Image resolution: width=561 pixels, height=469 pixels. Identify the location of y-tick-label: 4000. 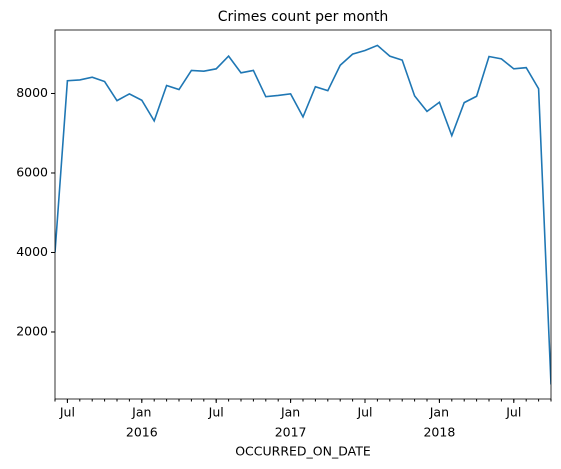
(32, 251).